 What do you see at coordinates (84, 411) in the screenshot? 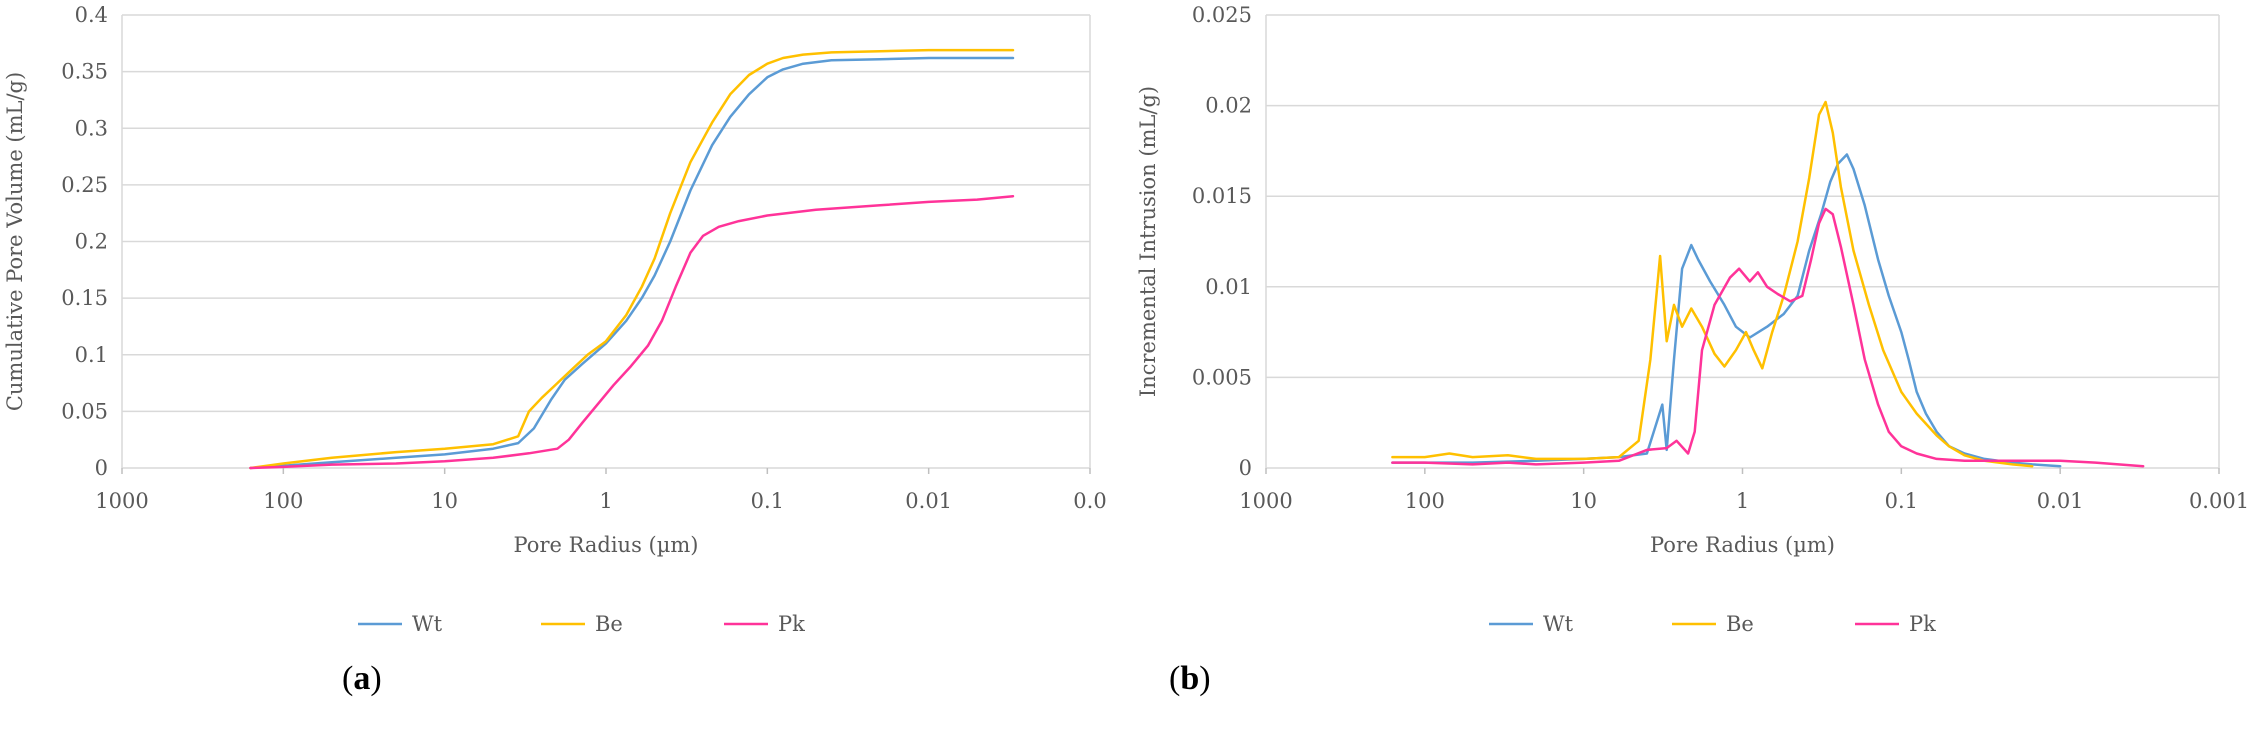
I see `y-tick-label: 0.05` at bounding box center [84, 411].